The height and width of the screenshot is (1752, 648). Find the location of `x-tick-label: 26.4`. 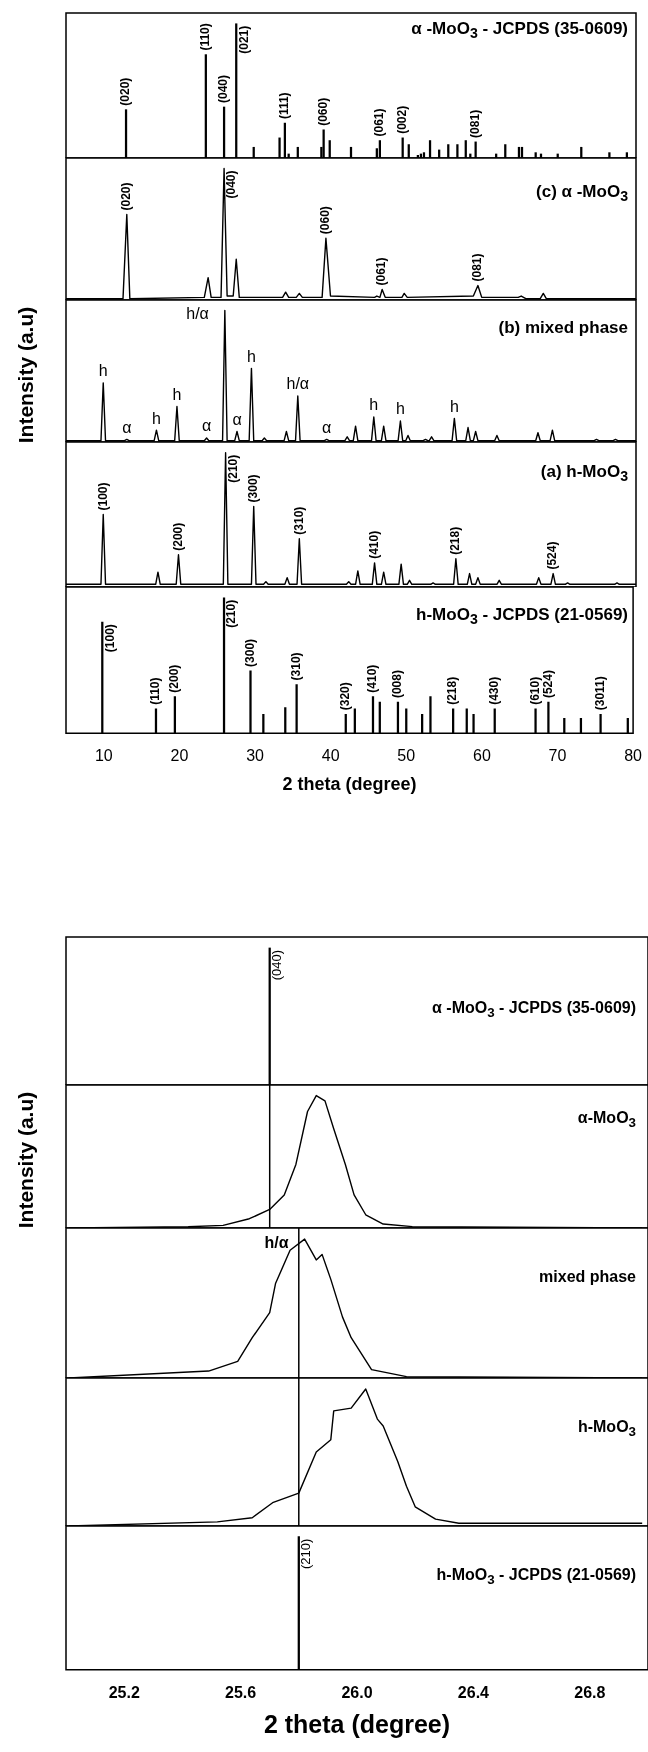

x-tick-label: 26.4 is located at coordinates (473, 1692).